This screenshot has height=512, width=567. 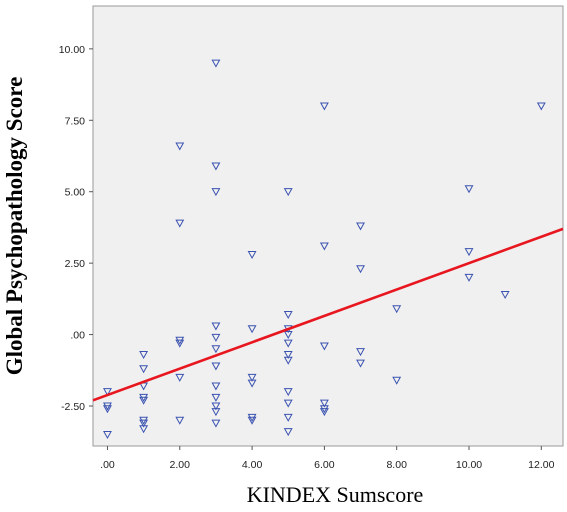 I want to click on y-tick-label: 10.00, so click(x=72, y=50).